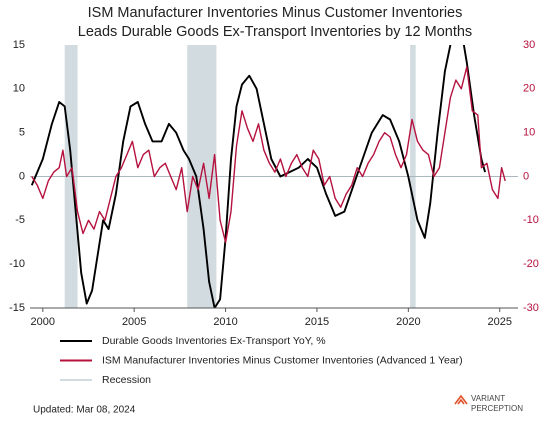 The image size is (550, 425). Describe the element at coordinates (529, 89) in the screenshot. I see `y2-tick-label: 20` at that location.